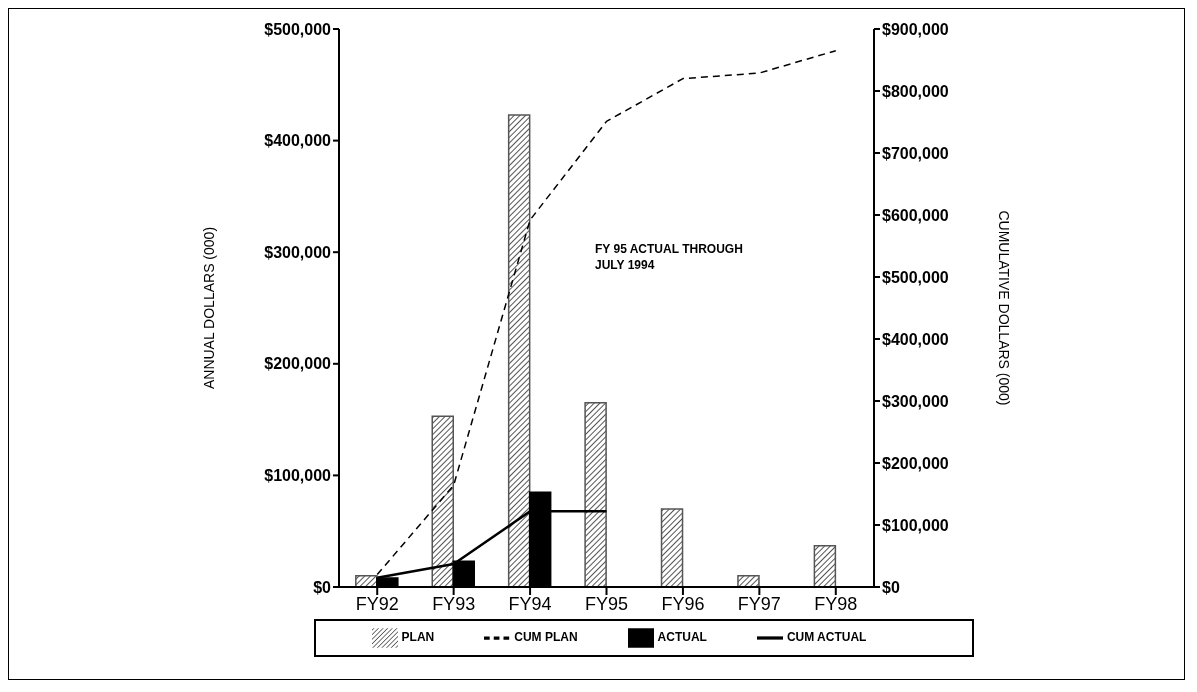  I want to click on y2-tick-label: $200,000, so click(915, 463).